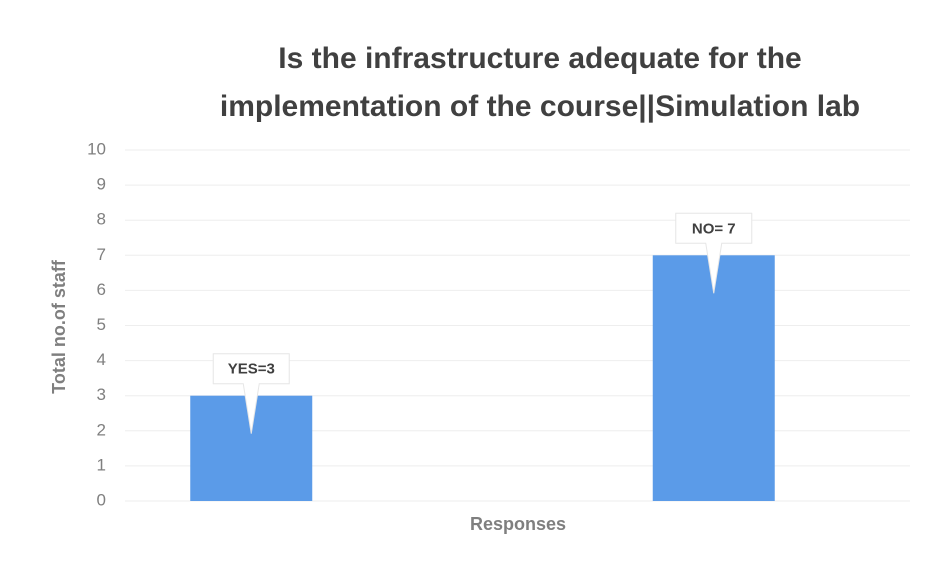 This screenshot has width=926, height=568. What do you see at coordinates (59, 326) in the screenshot?
I see `y-axis-label: Total no.of staff` at bounding box center [59, 326].